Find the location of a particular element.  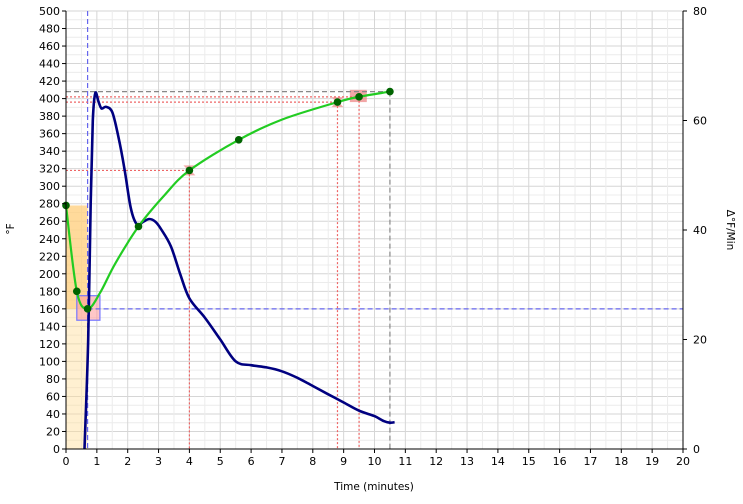

y-tick-label-left: 300 is located at coordinates (49, 186).